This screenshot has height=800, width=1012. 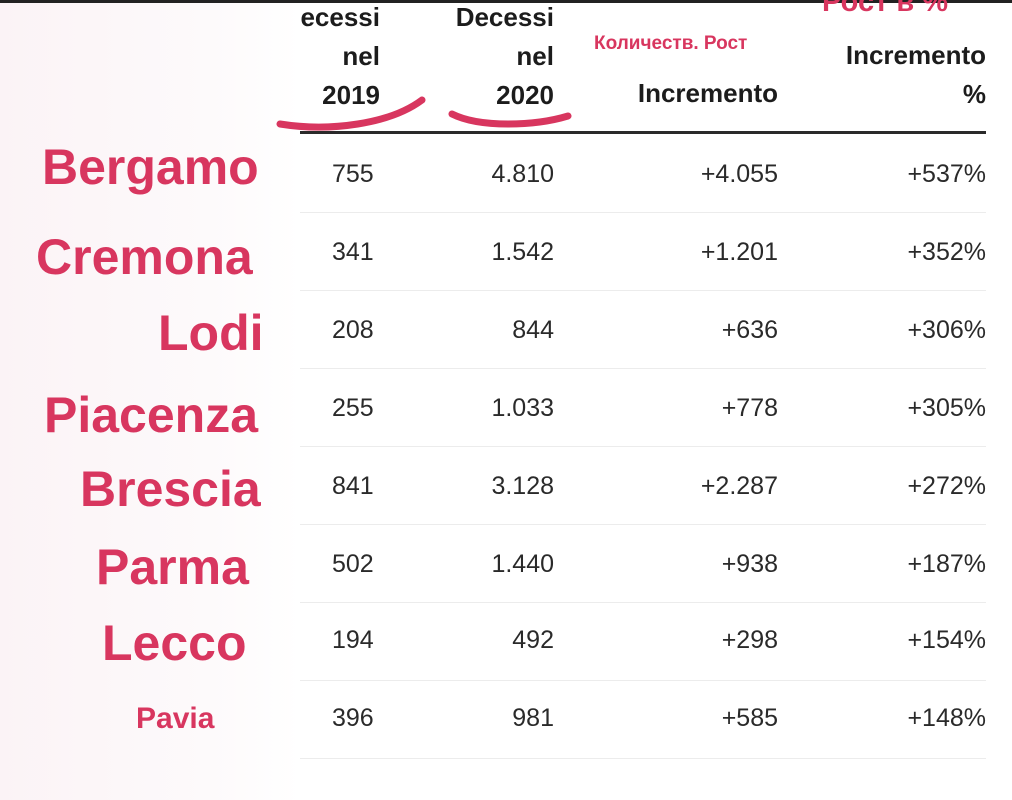 I want to click on deaths-2020: 492, so click(x=533, y=640).